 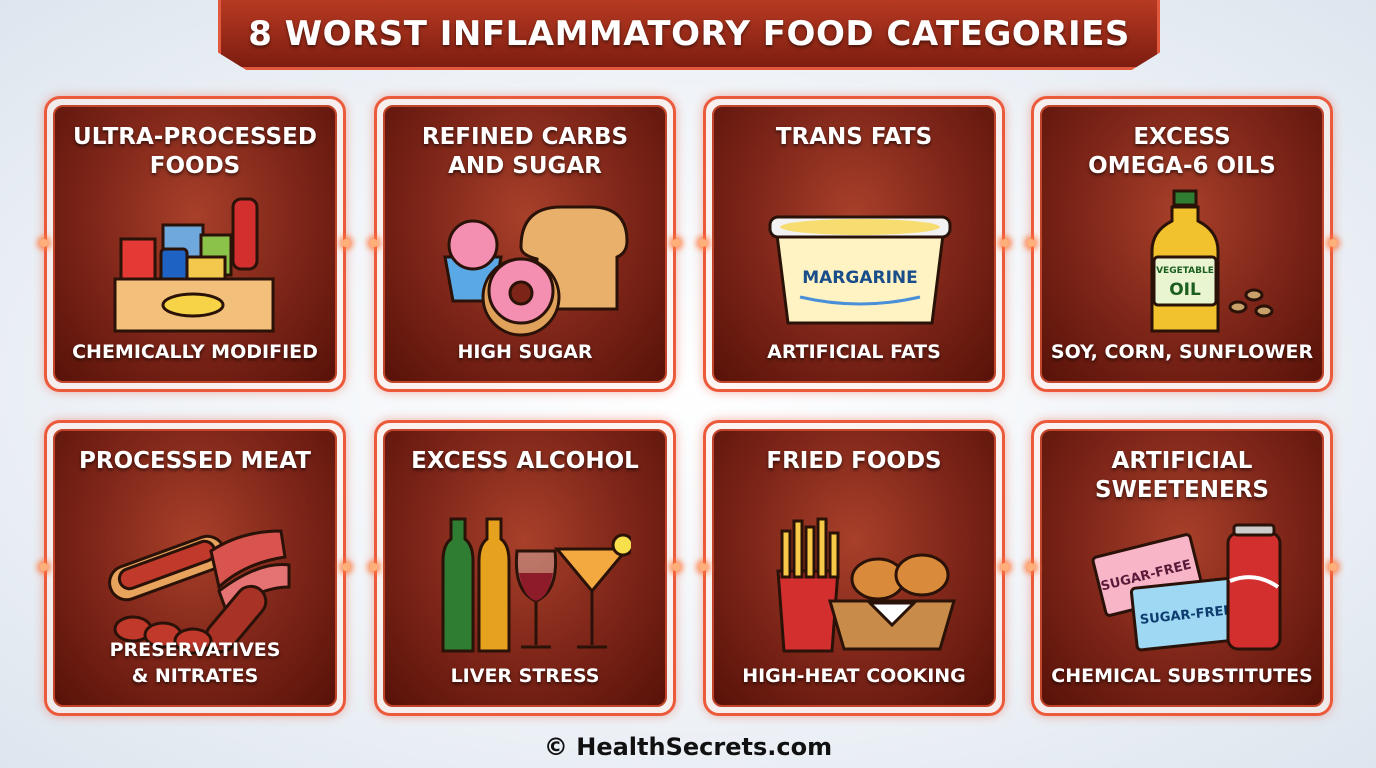 I want to click on card-subtitle-line: CHEMICALLY MODIFIED, so click(x=195, y=352).